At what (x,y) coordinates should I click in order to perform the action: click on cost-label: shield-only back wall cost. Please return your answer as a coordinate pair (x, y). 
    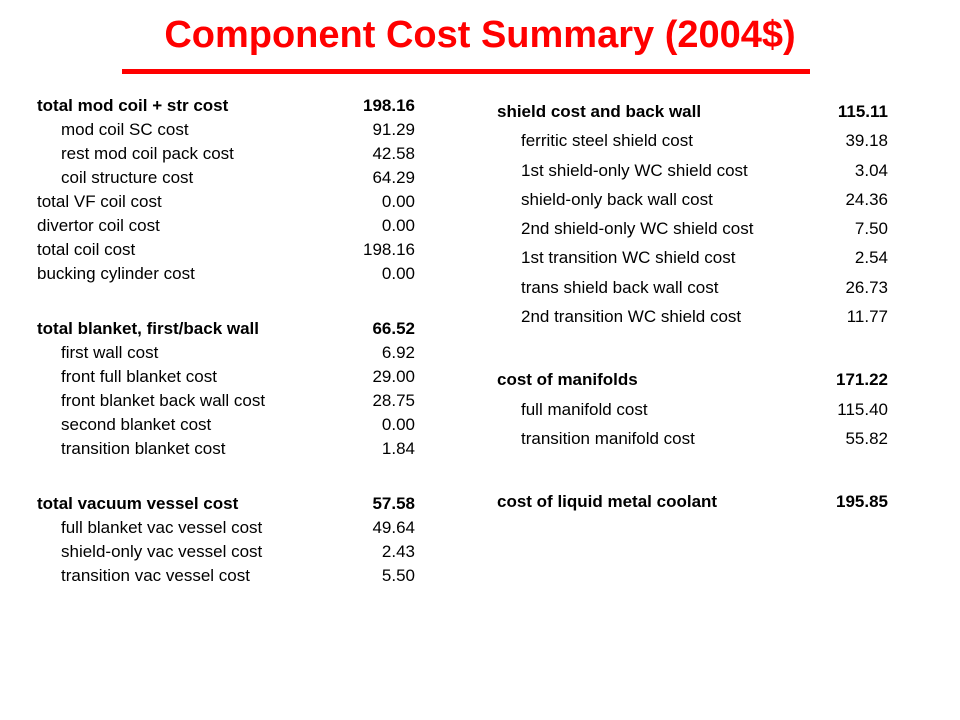
    Looking at the image, I should click on (617, 199).